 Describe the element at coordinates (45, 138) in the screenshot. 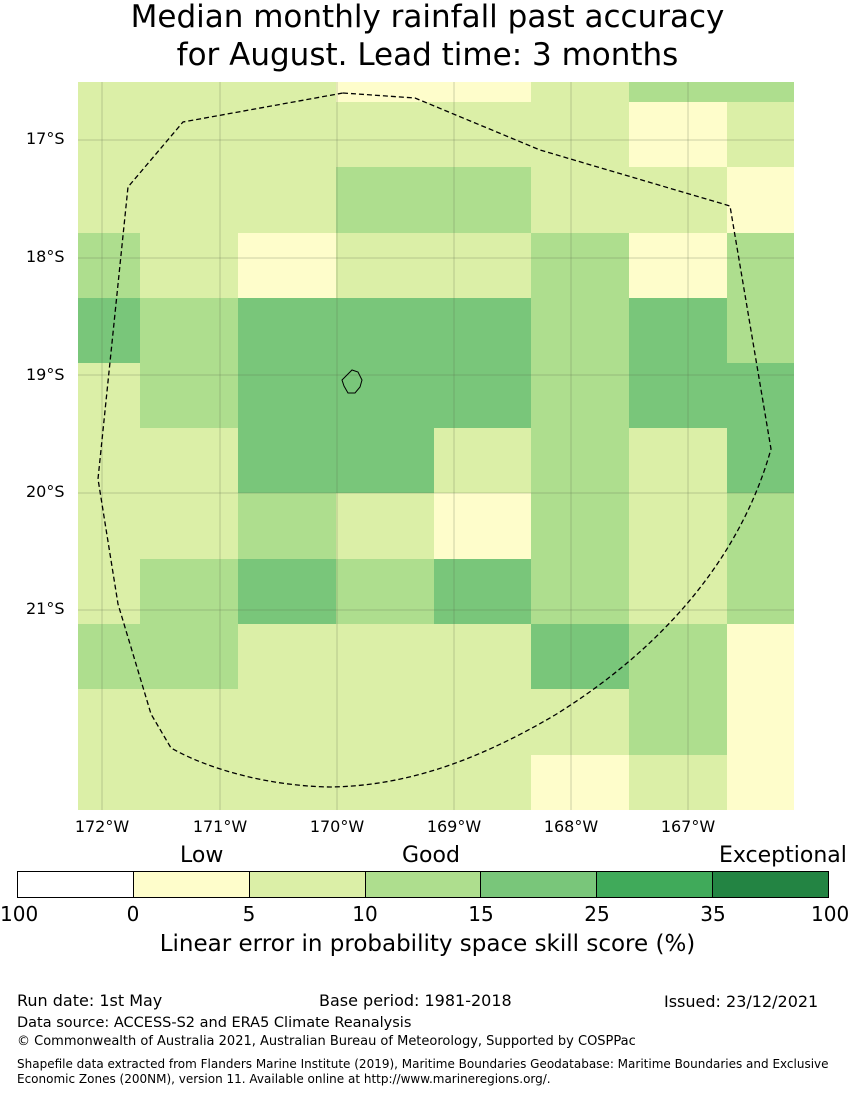

I see `lat-tick-17s: 17°S` at that location.